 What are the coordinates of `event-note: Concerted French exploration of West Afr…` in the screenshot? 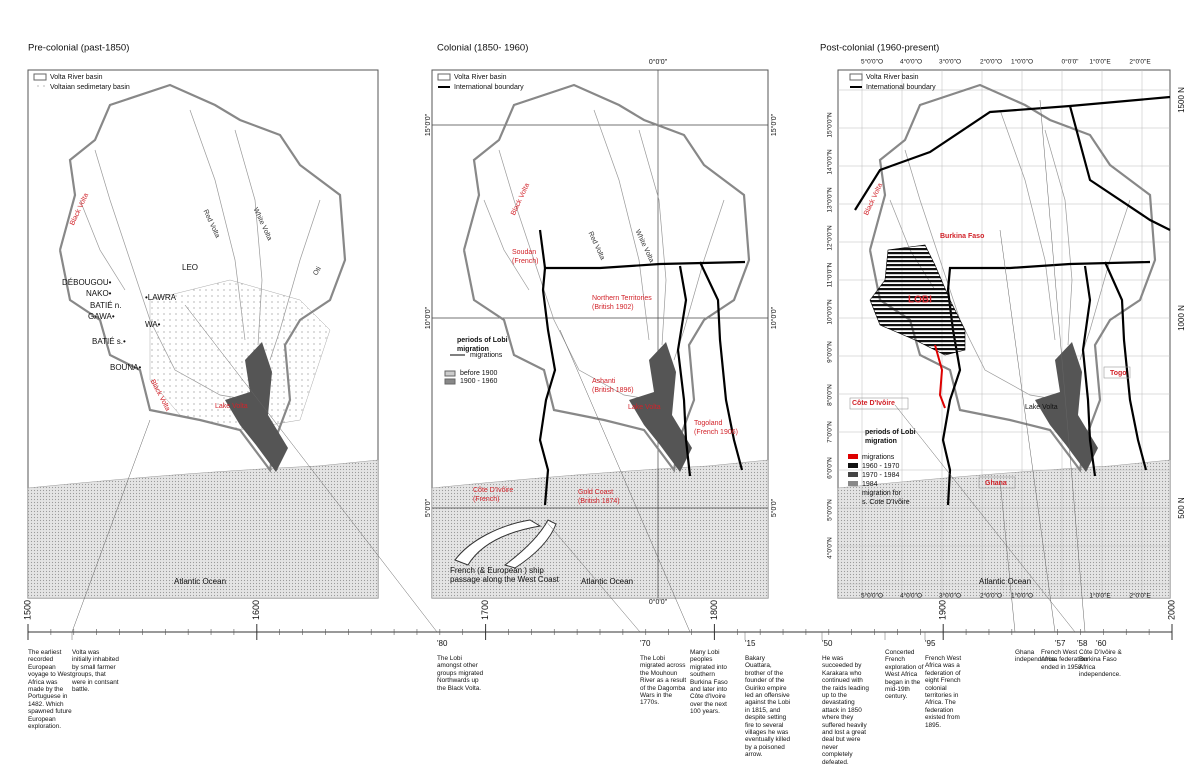 It's located at (904, 675).